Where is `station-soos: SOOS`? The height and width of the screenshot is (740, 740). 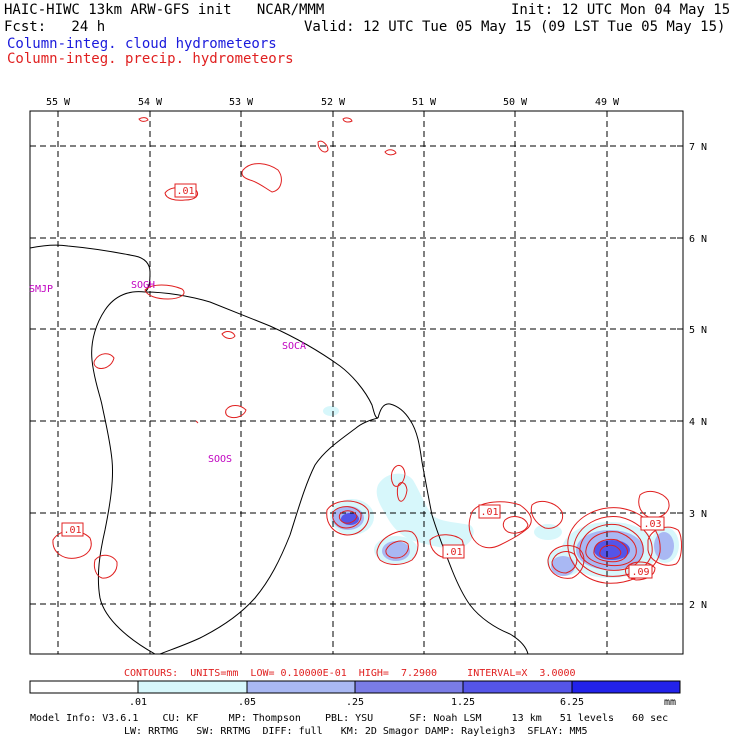 station-soos: SOOS is located at coordinates (220, 459).